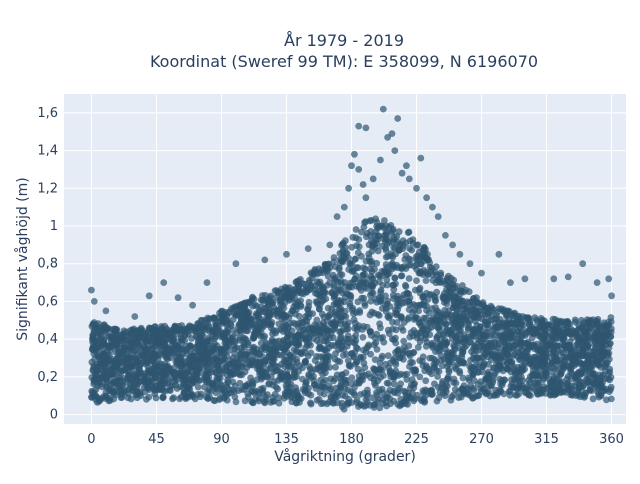 This screenshot has height=484, width=640. Describe the element at coordinates (47, 264) in the screenshot. I see `y-tick-label: 0,8` at that location.